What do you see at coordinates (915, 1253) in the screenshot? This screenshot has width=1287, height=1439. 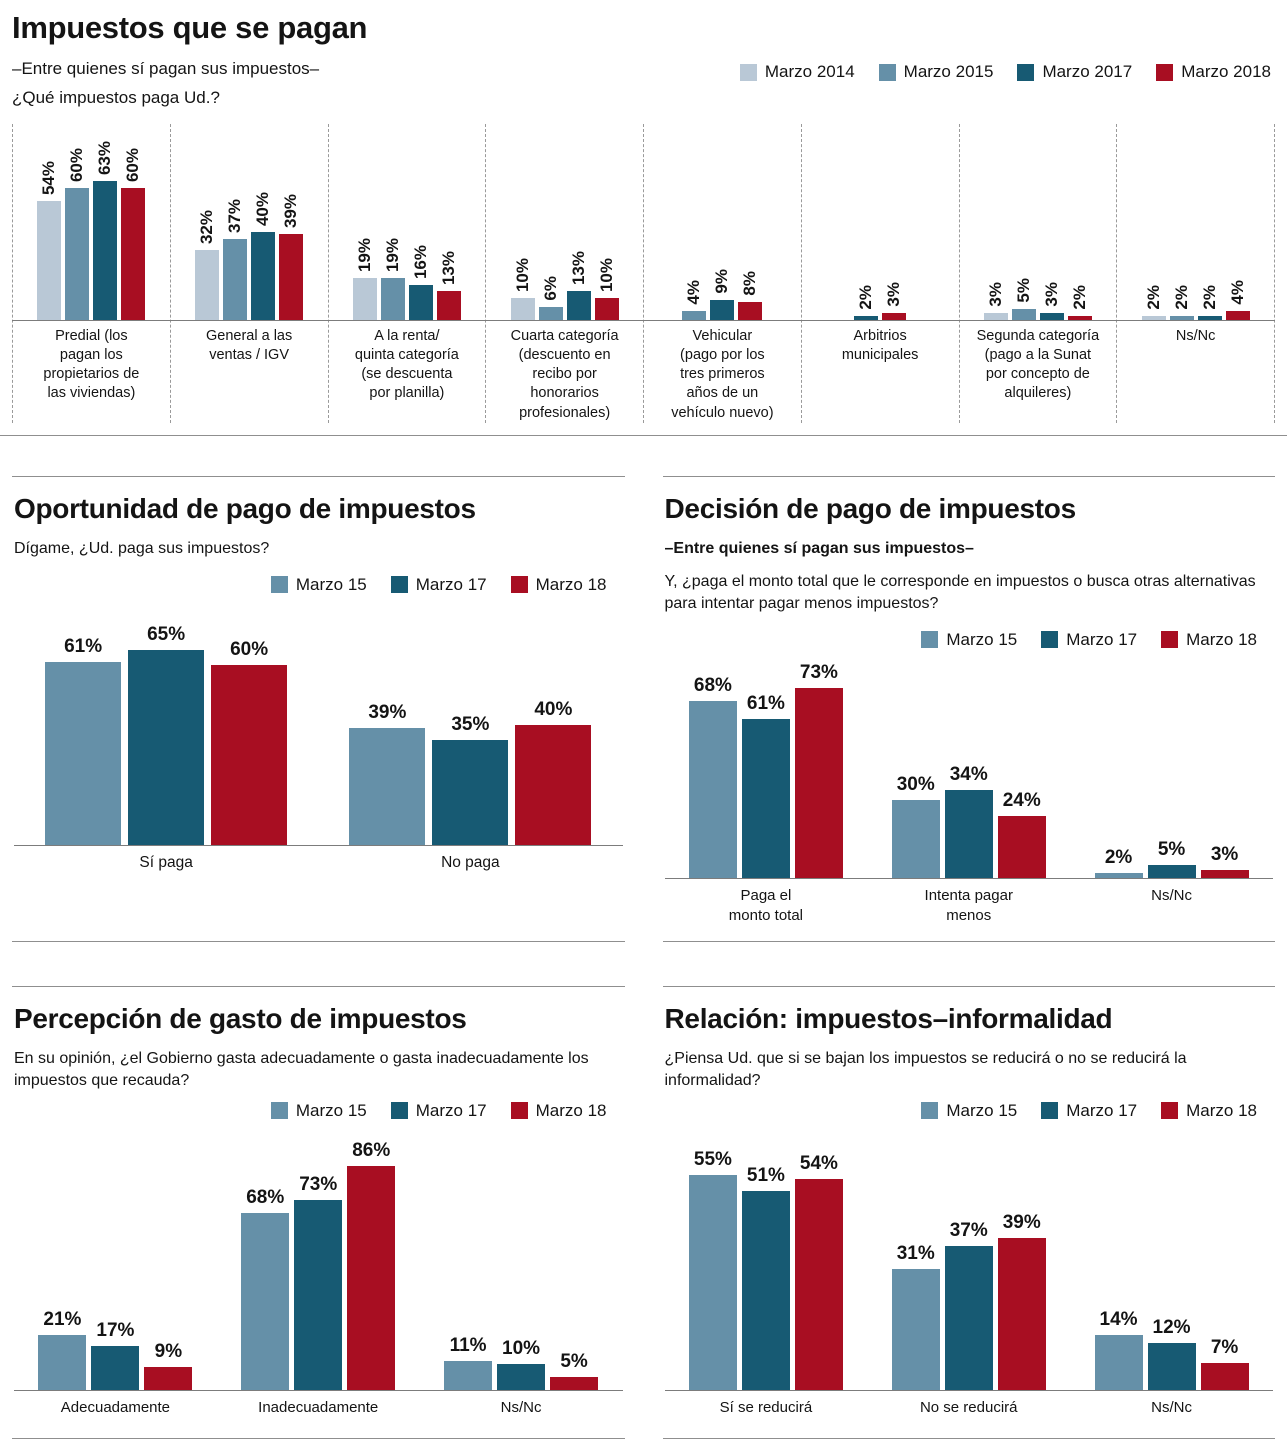 I see `bar-value-label: 31%` at bounding box center [915, 1253].